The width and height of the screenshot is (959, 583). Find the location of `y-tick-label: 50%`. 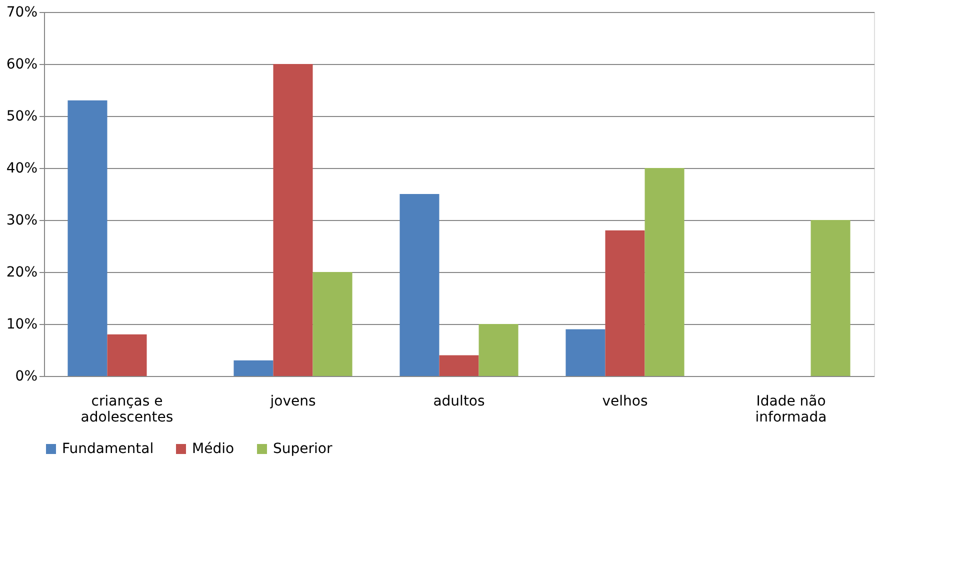

y-tick-label: 50% is located at coordinates (22, 116).